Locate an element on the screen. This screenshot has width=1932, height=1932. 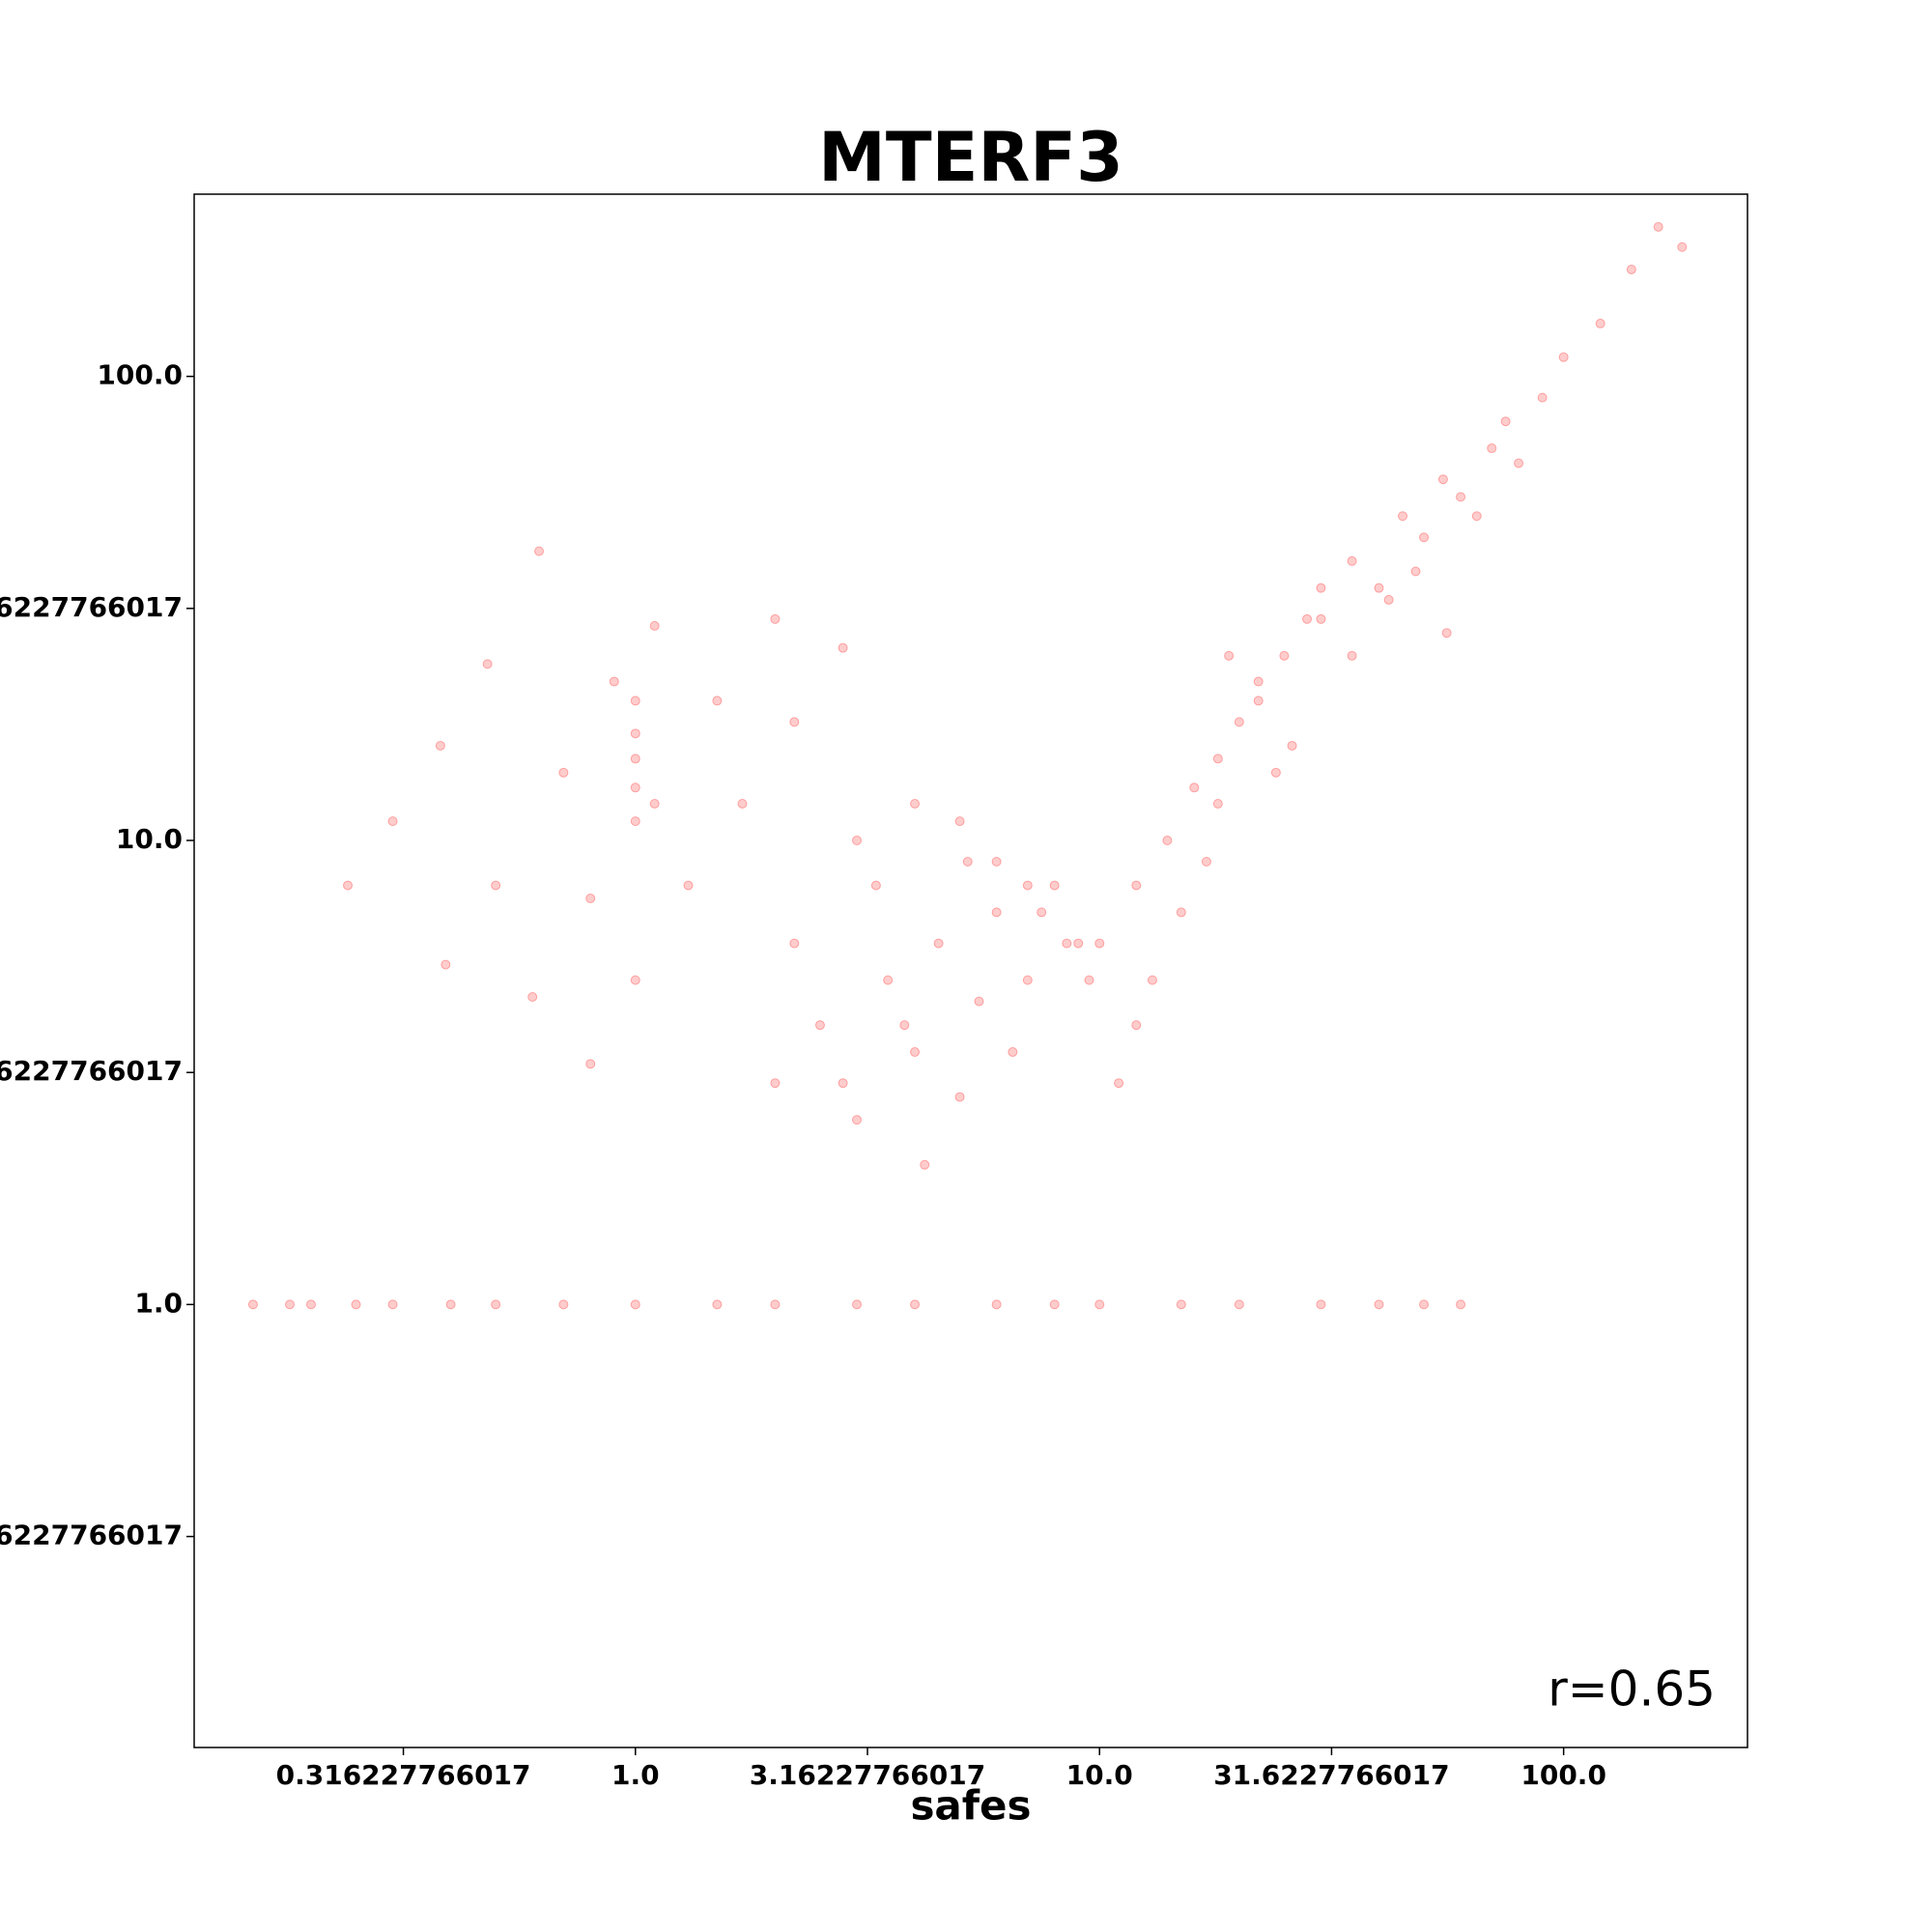
x-tick-label: 1.0 is located at coordinates (635, 1775).